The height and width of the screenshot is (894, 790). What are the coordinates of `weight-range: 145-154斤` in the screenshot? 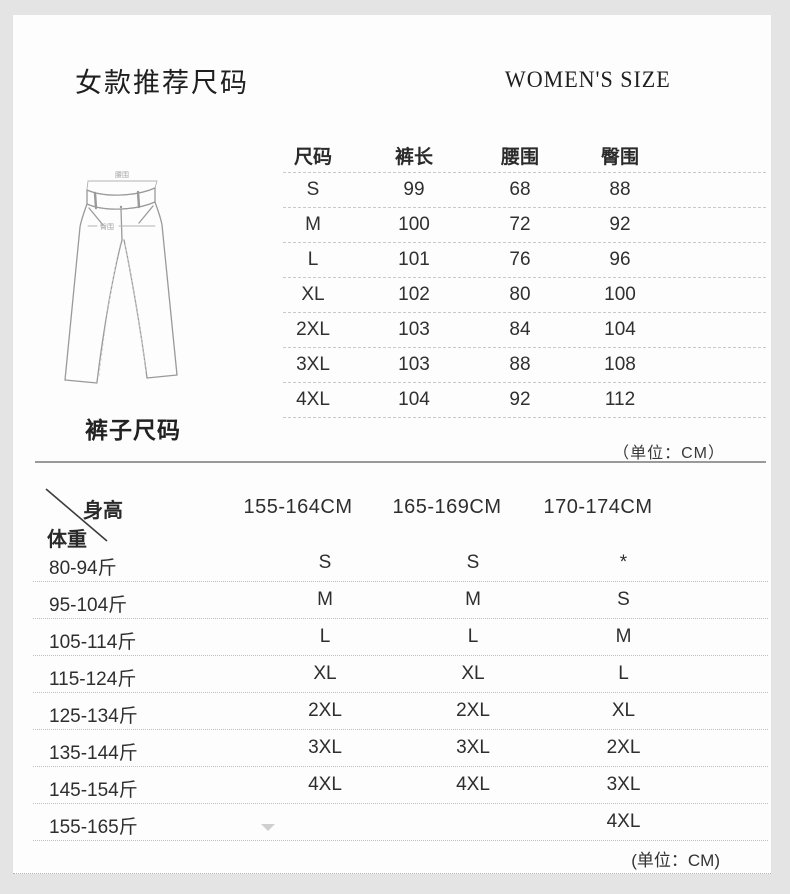 It's located at (93, 790).